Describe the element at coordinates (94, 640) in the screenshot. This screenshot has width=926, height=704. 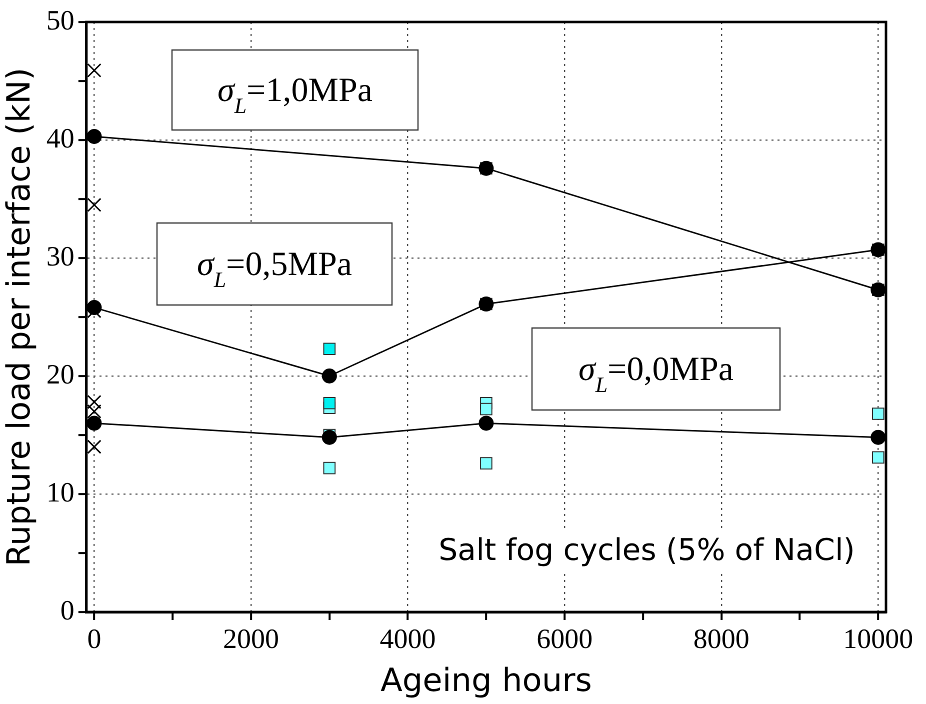
I see `x-tick-label: 0` at that location.